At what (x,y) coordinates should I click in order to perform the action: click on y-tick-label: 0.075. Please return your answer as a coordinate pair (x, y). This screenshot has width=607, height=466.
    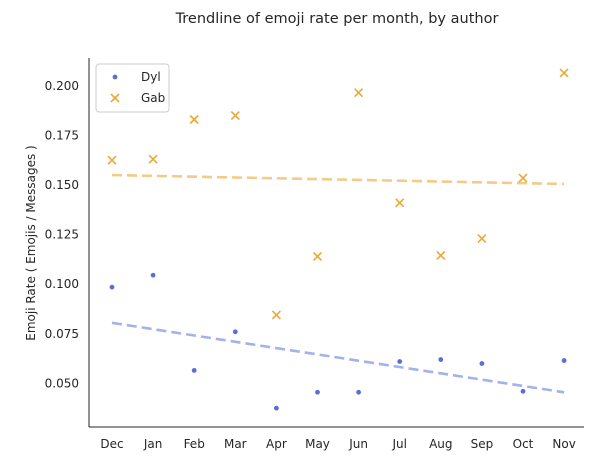
    Looking at the image, I should click on (62, 334).